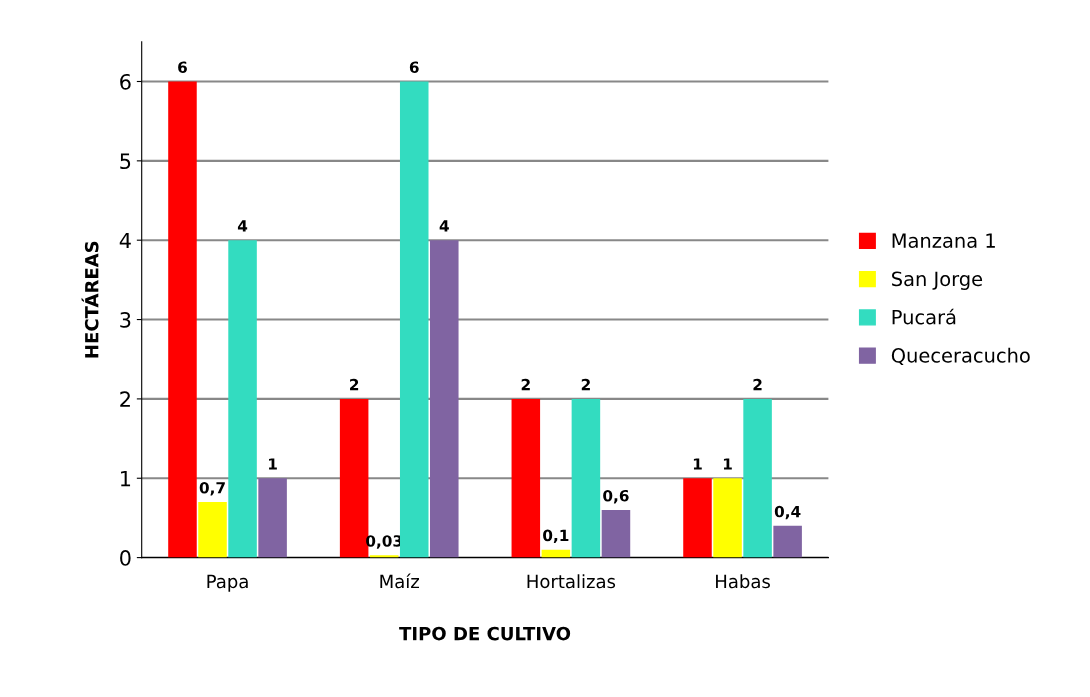 This screenshot has width=1090, height=697. Describe the element at coordinates (937, 280) in the screenshot. I see `legend-label: San Jorge` at that location.